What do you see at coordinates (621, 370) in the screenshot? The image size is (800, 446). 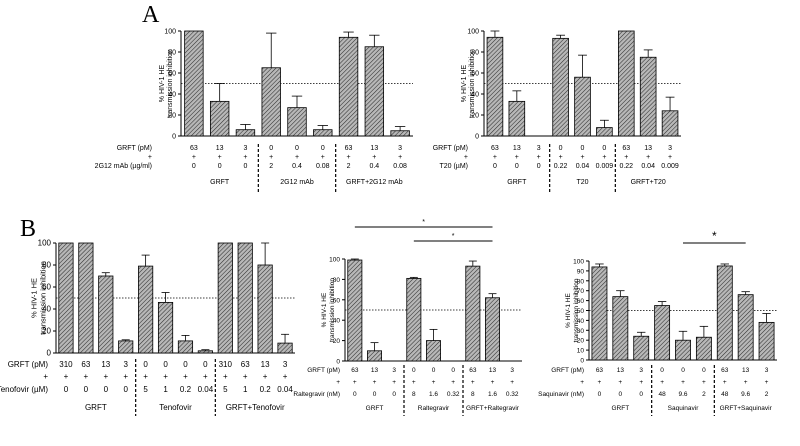 I see `chart5-row1-cell: 13` at bounding box center [621, 370].